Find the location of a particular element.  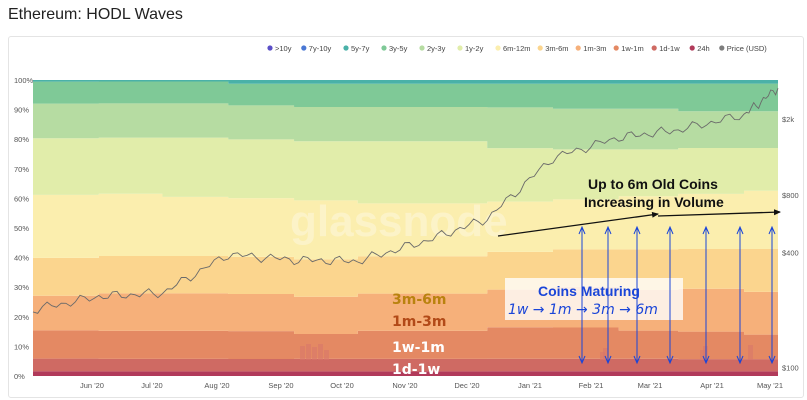

y-tick-label: 70% is located at coordinates (21, 169).